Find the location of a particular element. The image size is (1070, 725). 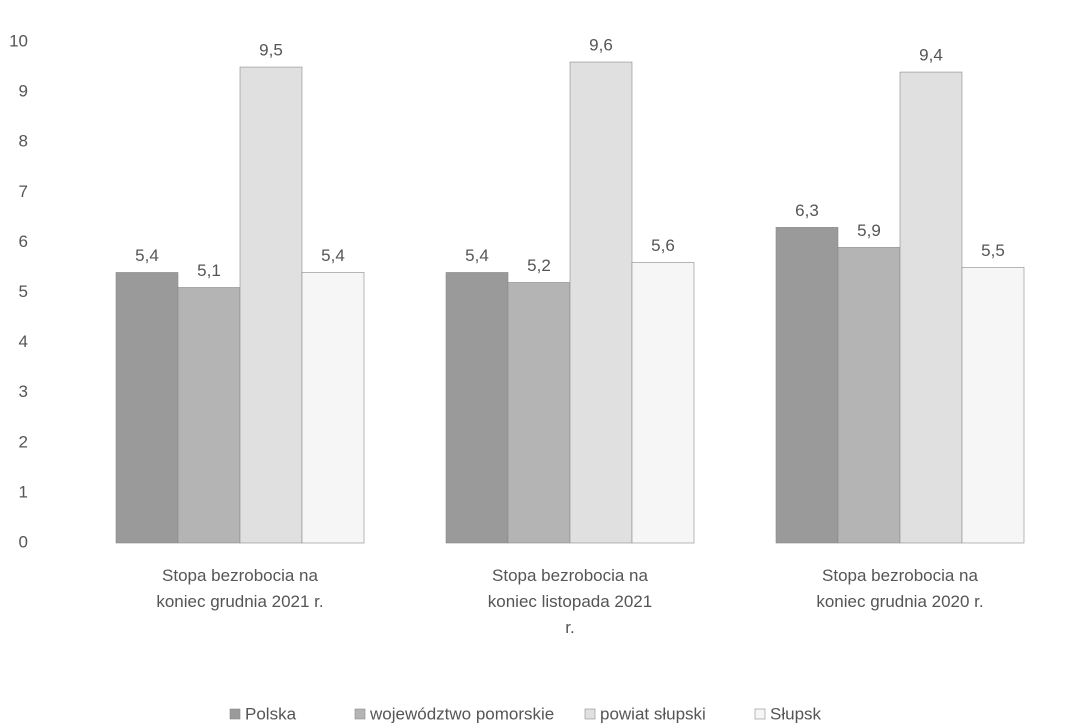

value-label: 6,3 is located at coordinates (807, 210).